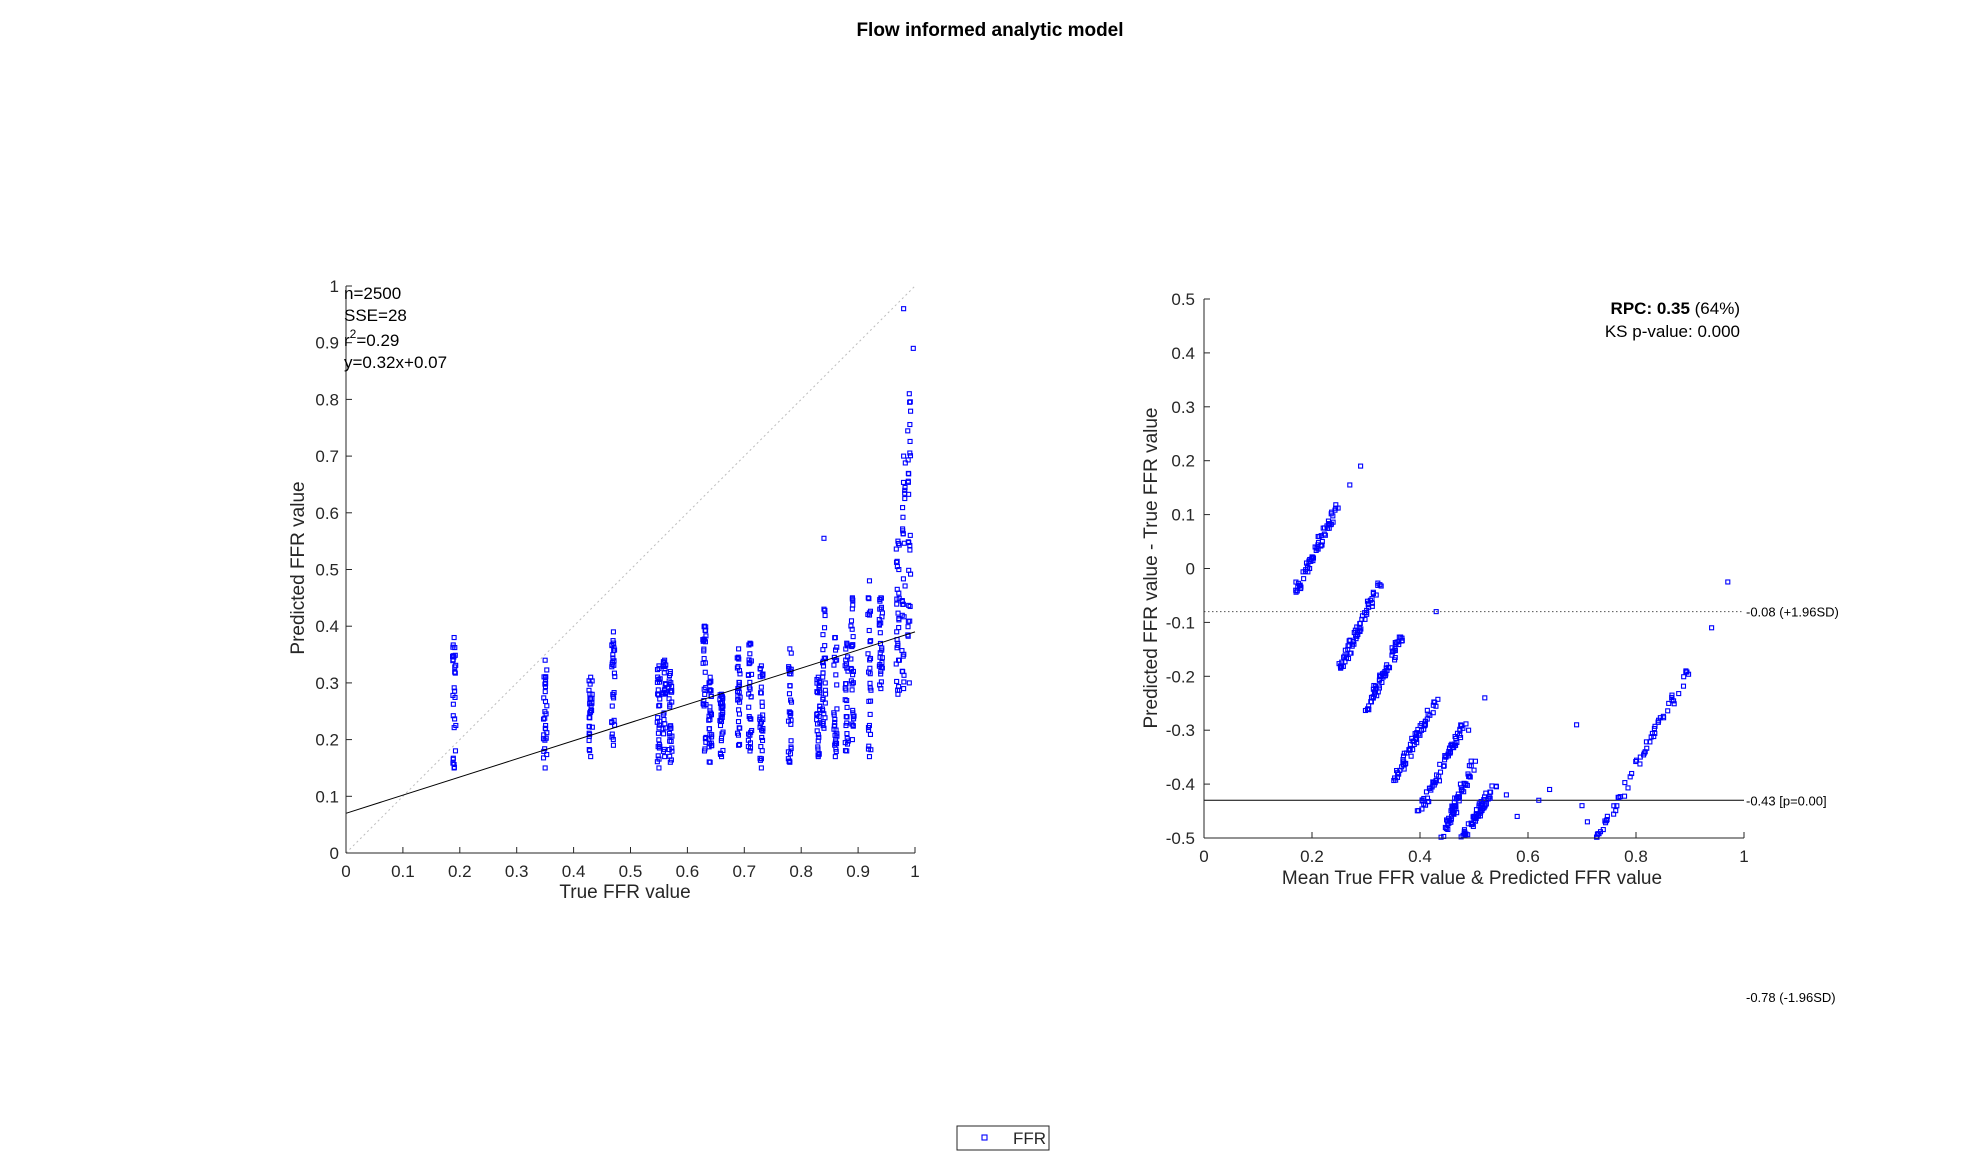 This screenshot has width=1979, height=1151. What do you see at coordinates (1420, 856) in the screenshot?
I see `x-tick-label: 0.4` at bounding box center [1420, 856].